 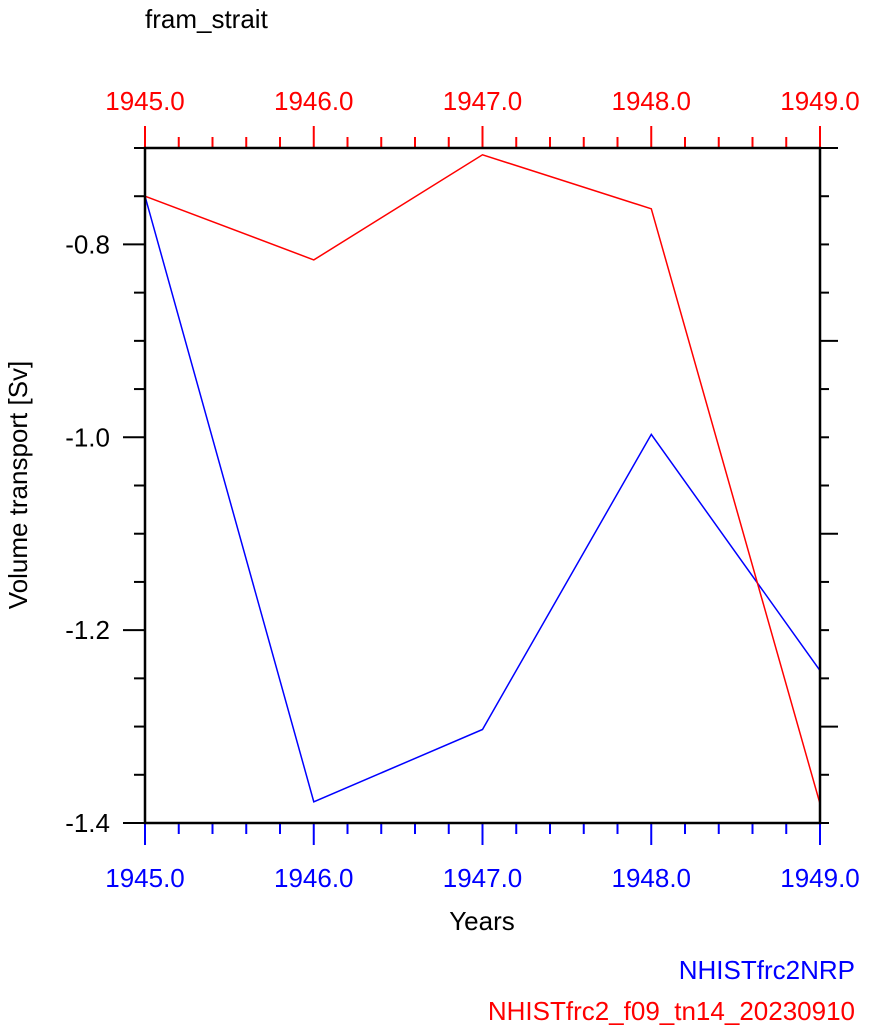 What do you see at coordinates (18, 485) in the screenshot?
I see `y-axis-label: Volume transport [Sv]` at bounding box center [18, 485].